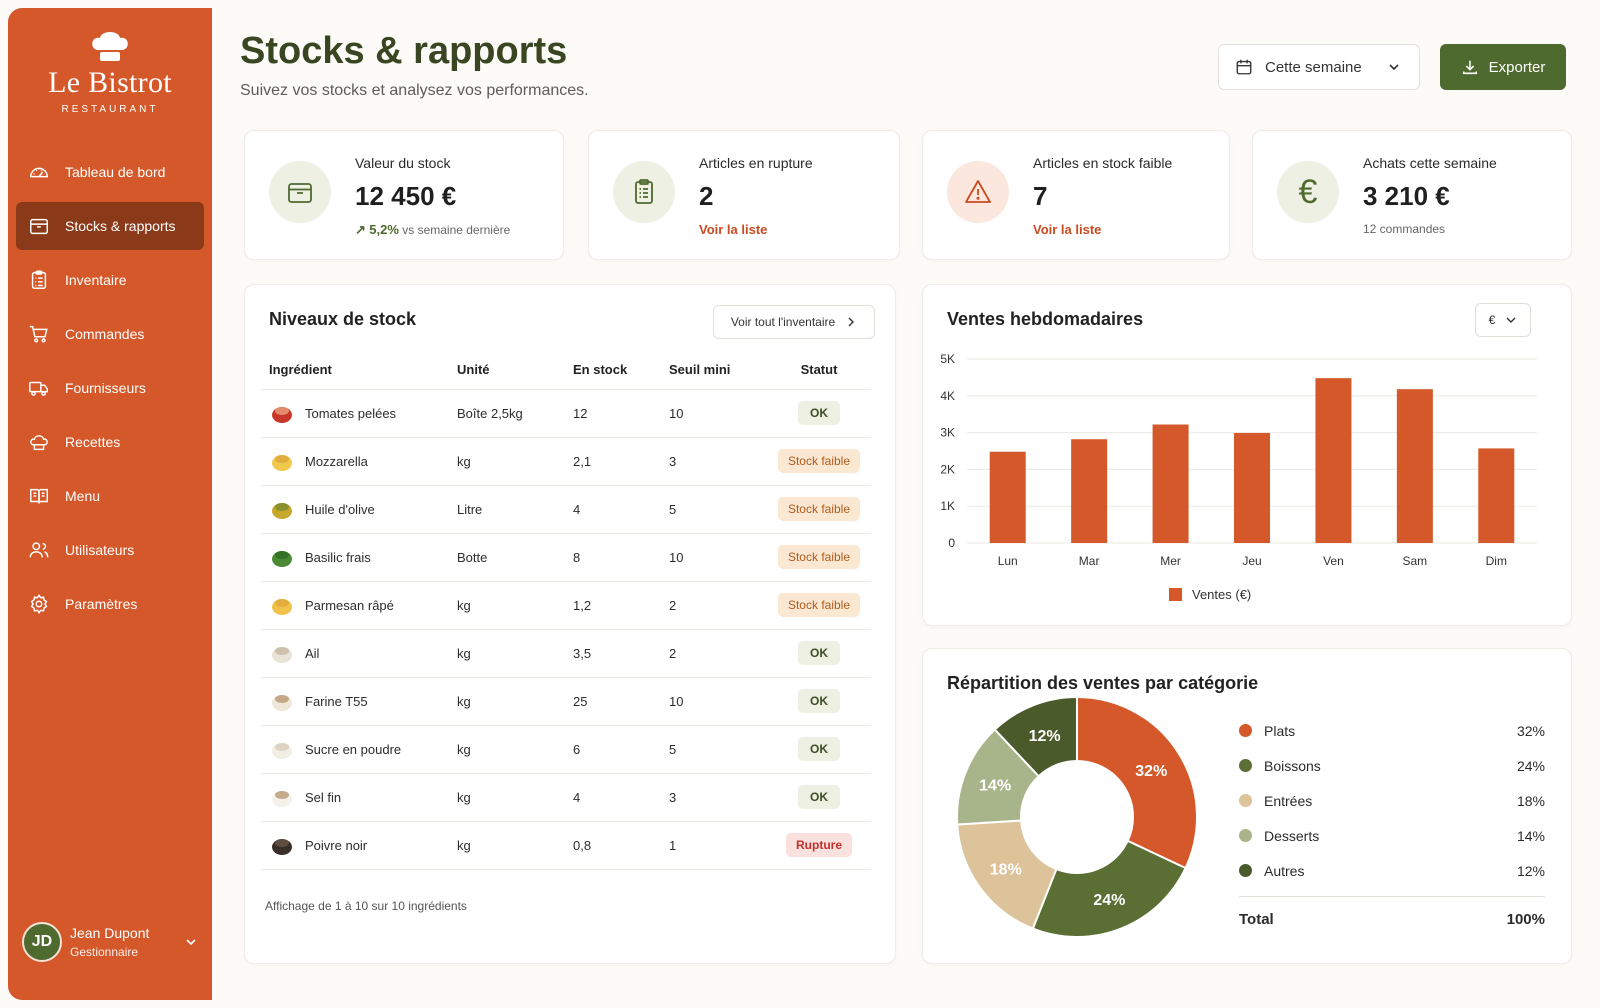 This screenshot has height=1008, width=1600. What do you see at coordinates (1109, 900) in the screenshot?
I see `slice-label: 24%` at bounding box center [1109, 900].